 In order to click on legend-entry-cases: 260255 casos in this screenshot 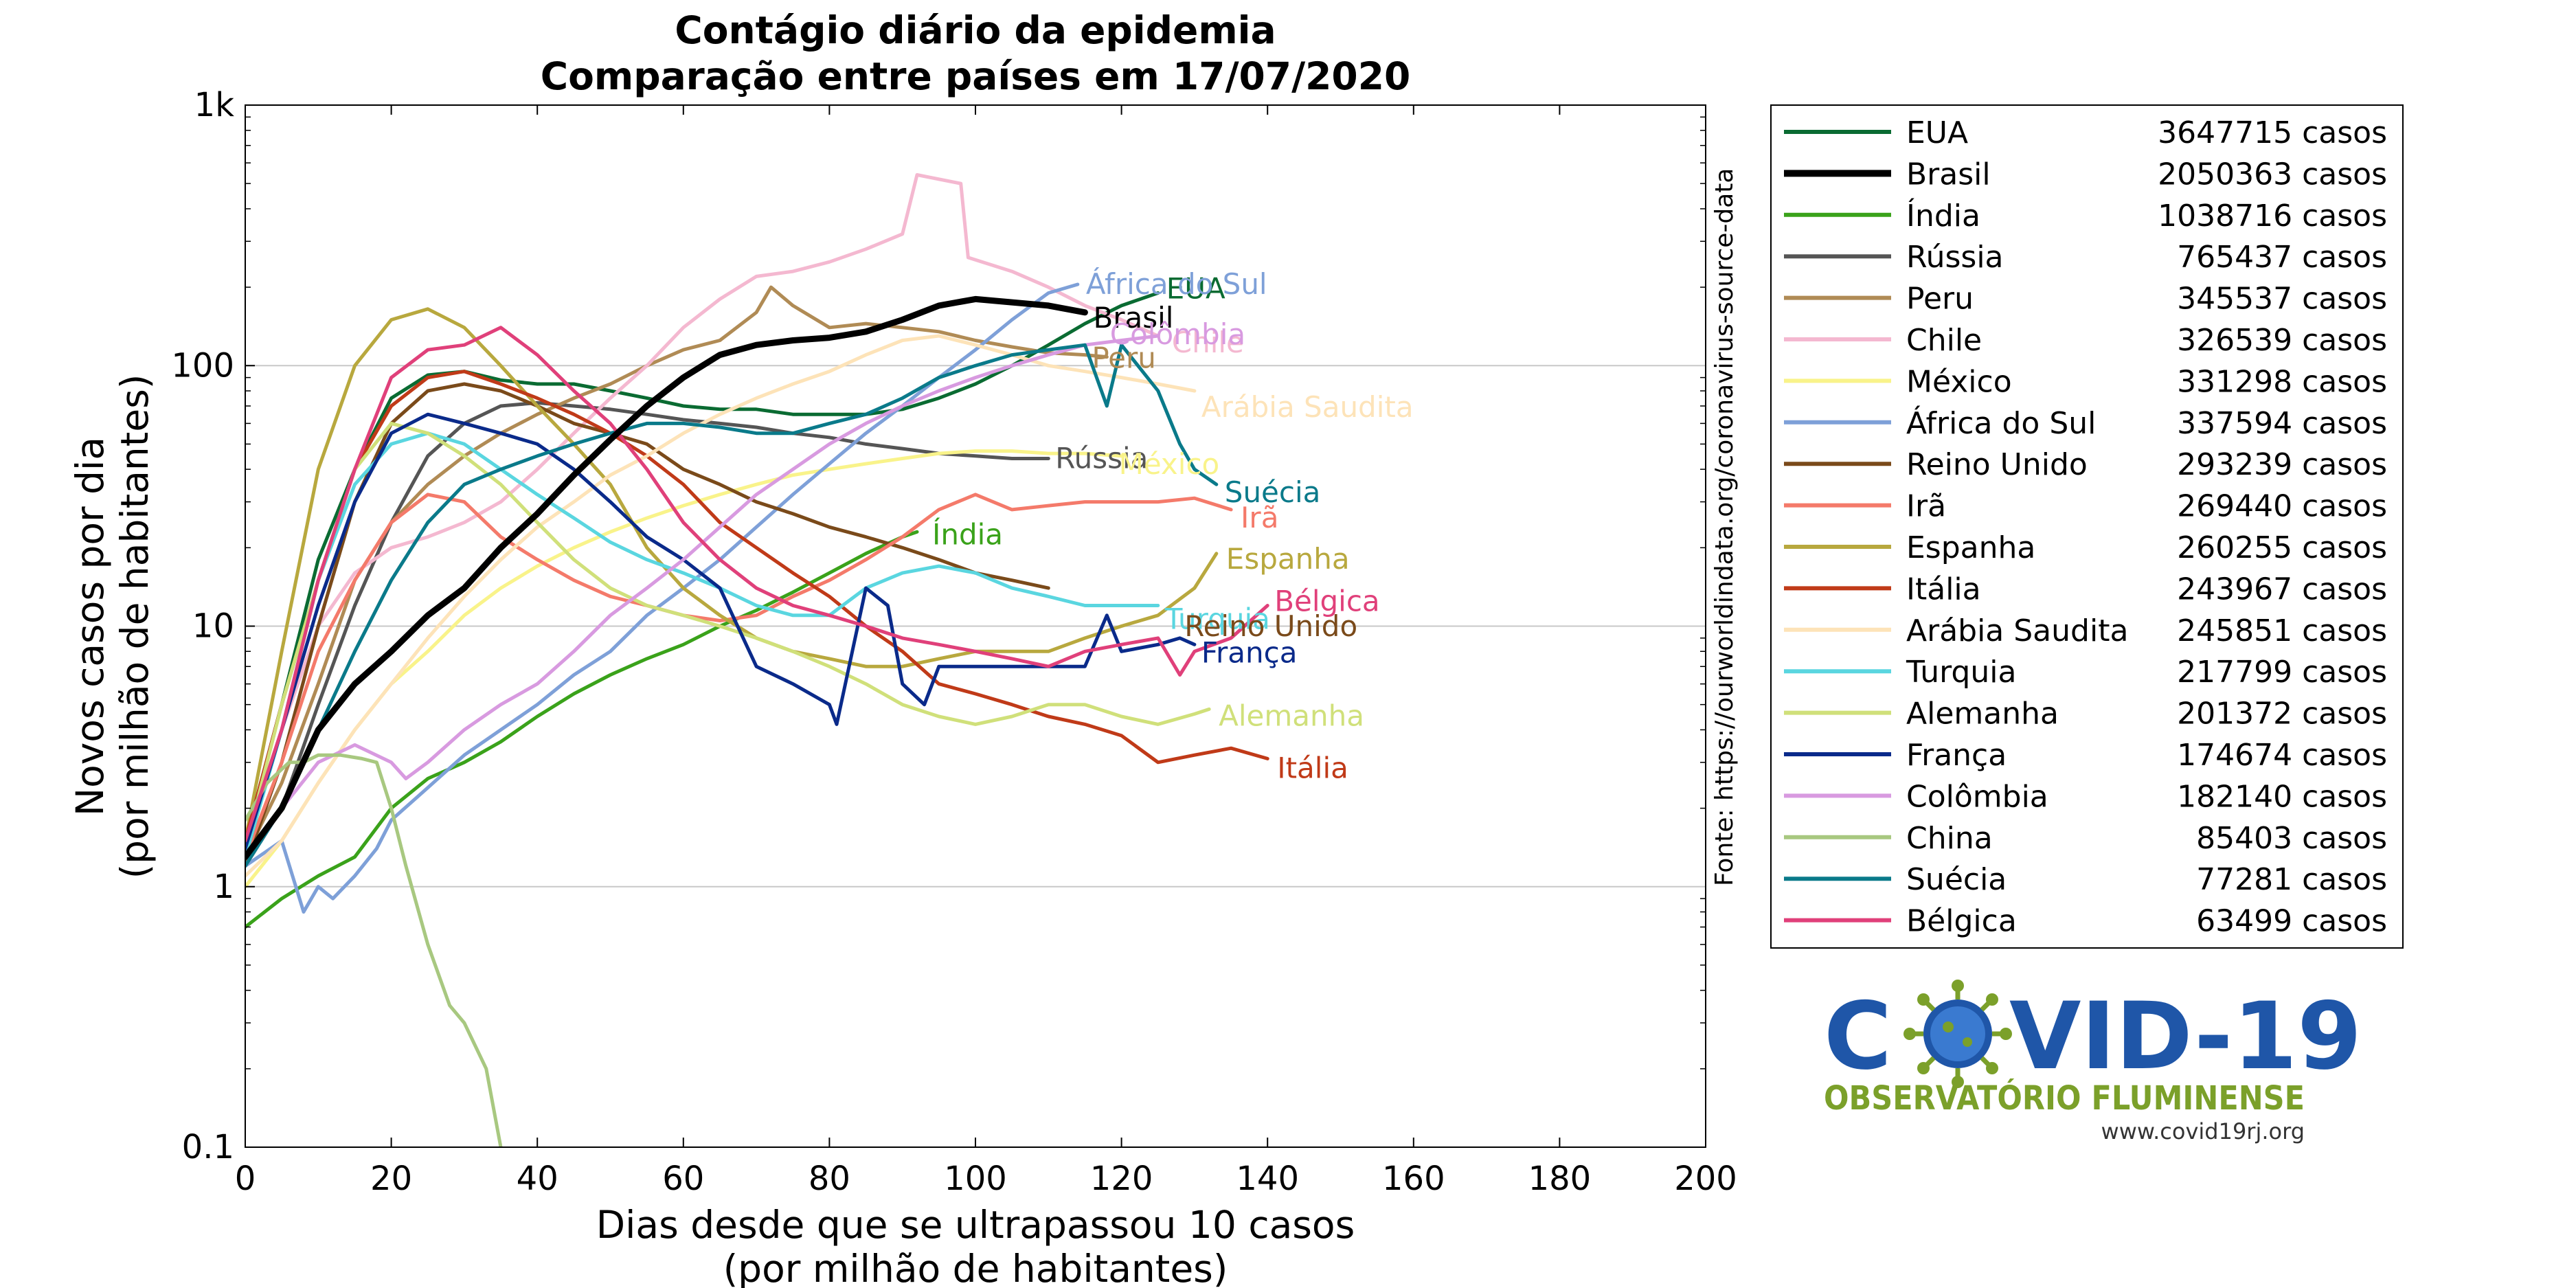, I will do `click(2282, 547)`.